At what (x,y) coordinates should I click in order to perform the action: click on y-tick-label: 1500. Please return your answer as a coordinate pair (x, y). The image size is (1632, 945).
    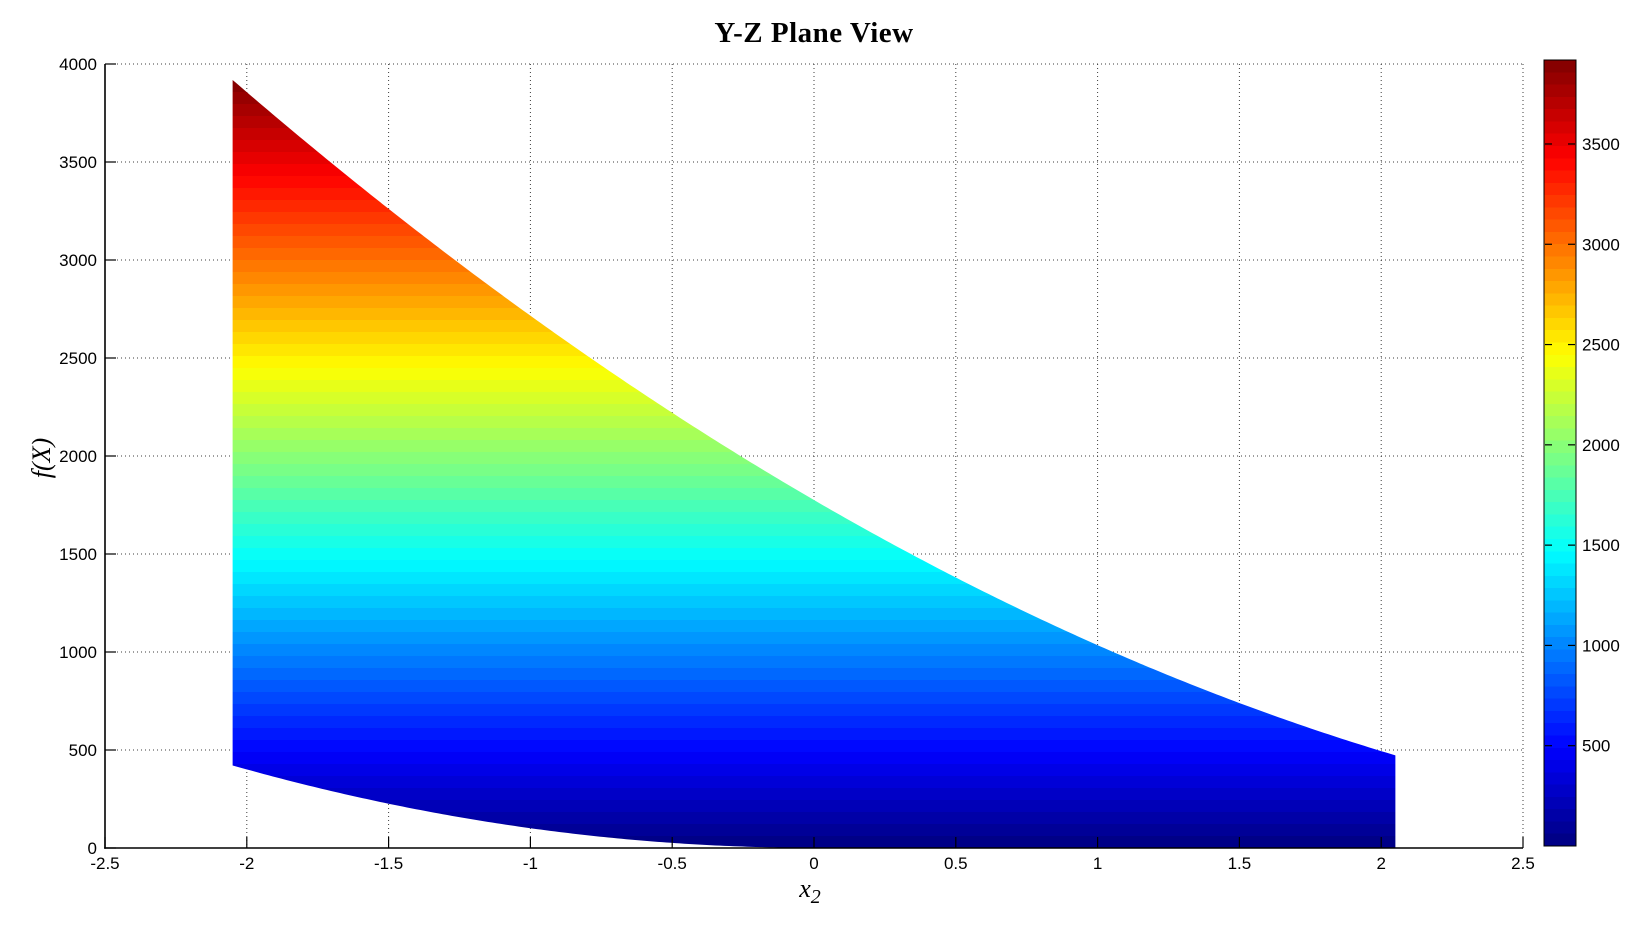
    Looking at the image, I should click on (78, 554).